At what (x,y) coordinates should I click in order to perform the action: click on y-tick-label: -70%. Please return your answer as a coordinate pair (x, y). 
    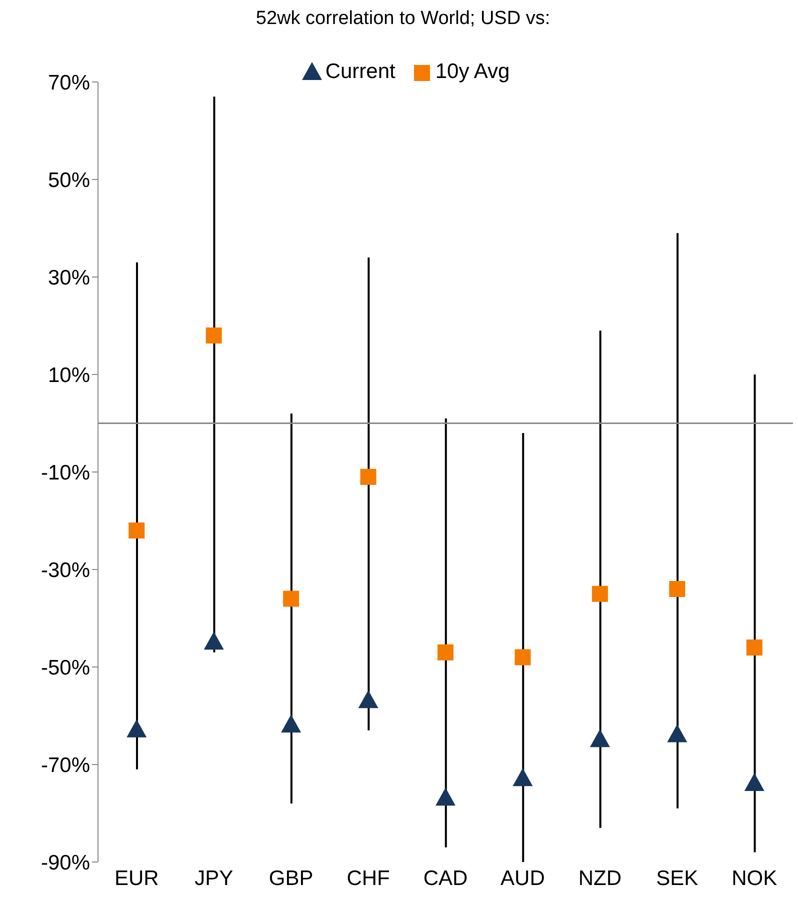
    Looking at the image, I should click on (65, 765).